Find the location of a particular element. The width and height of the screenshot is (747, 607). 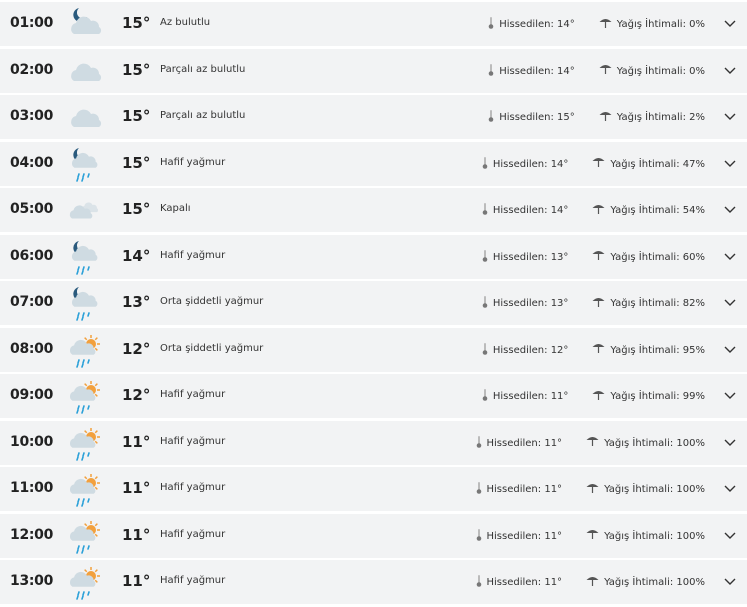

rain-value: 2% is located at coordinates (697, 117).